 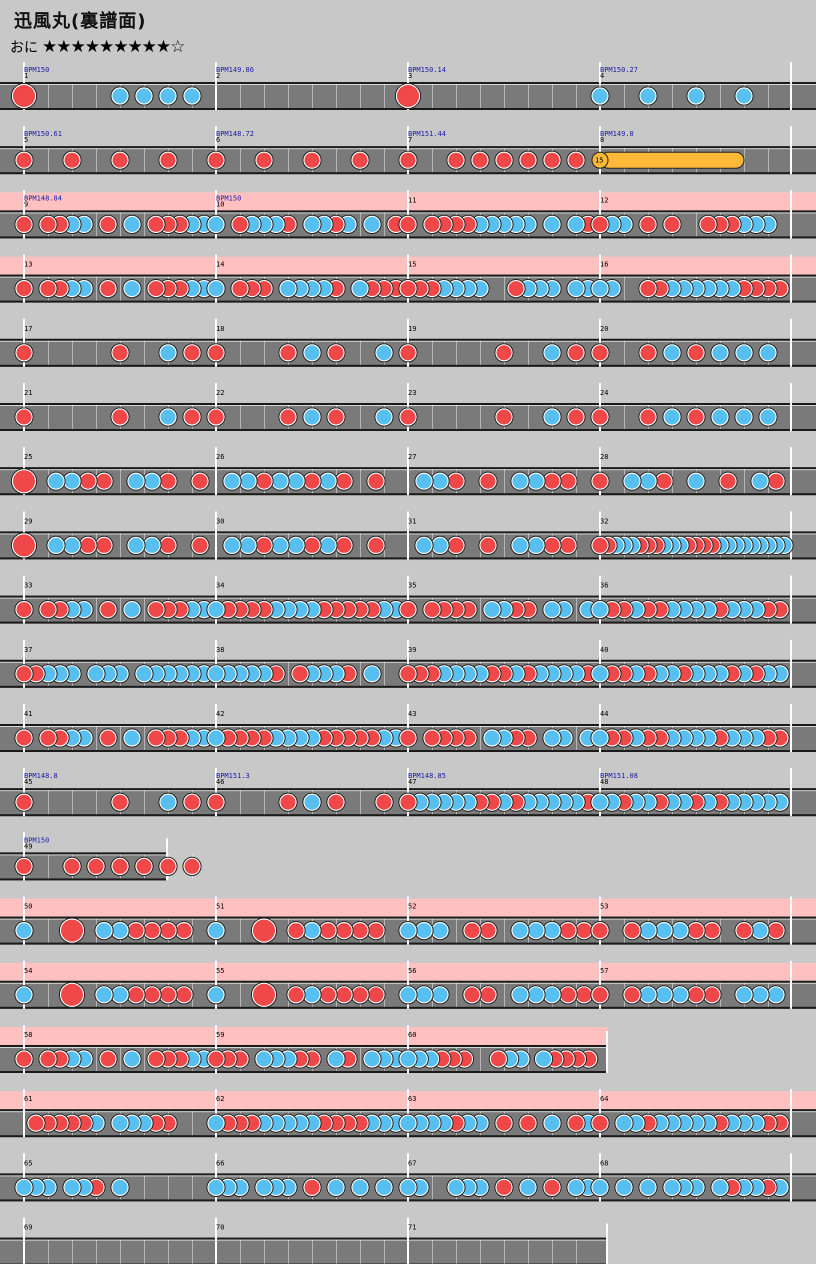 What do you see at coordinates (220, 204) in the screenshot?
I see `measure-number: 10` at bounding box center [220, 204].